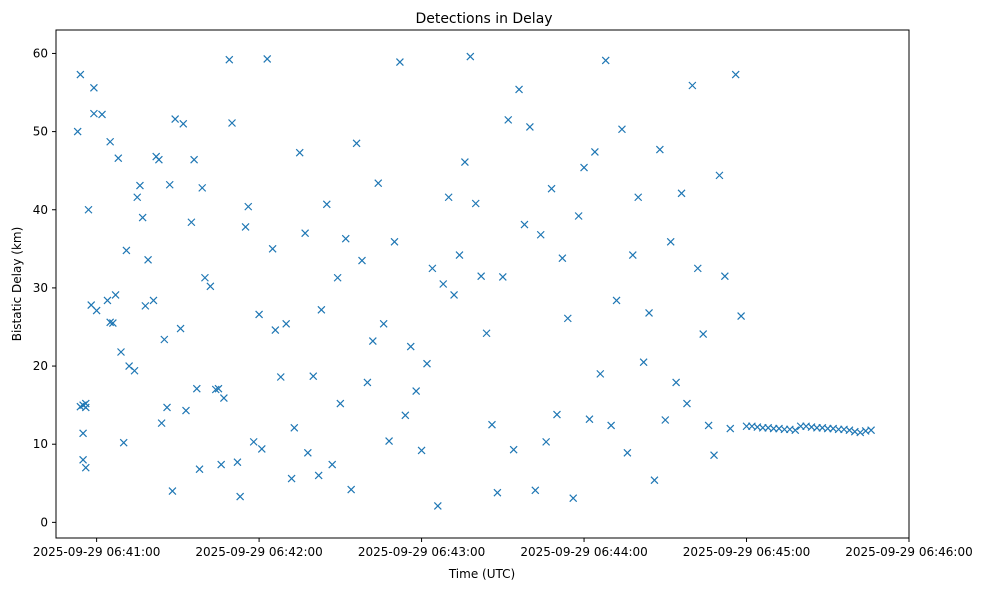 This screenshot has width=989, height=590. I want to click on chart-title: Detections in Delay, so click(483, 19).